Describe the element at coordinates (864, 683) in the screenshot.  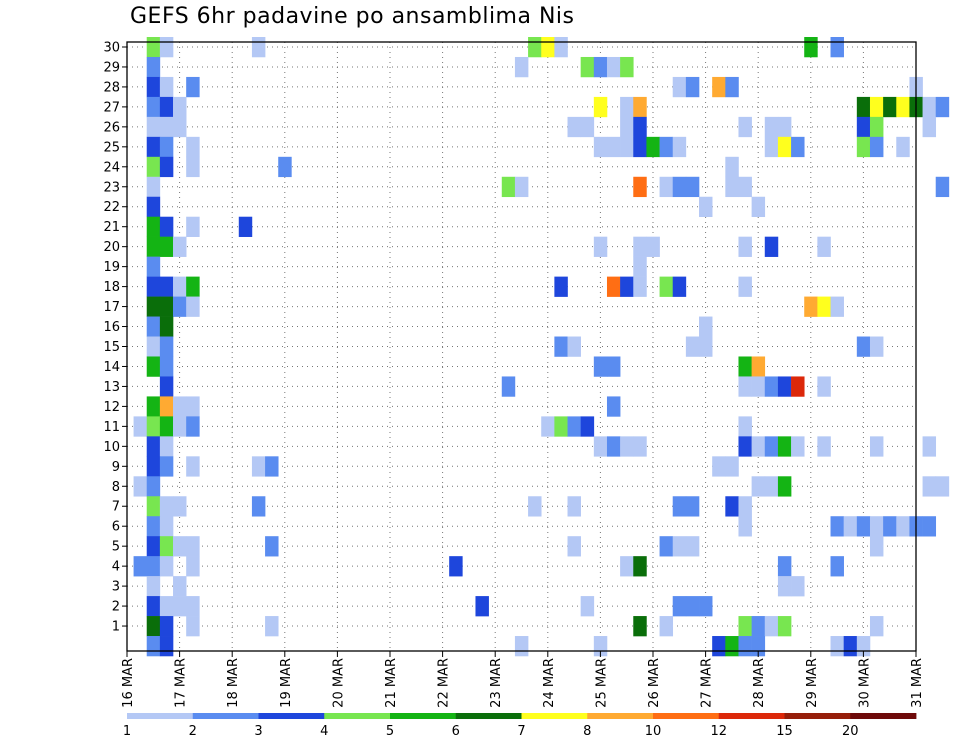
I see `x-tick-label: 30 MAR` at that location.